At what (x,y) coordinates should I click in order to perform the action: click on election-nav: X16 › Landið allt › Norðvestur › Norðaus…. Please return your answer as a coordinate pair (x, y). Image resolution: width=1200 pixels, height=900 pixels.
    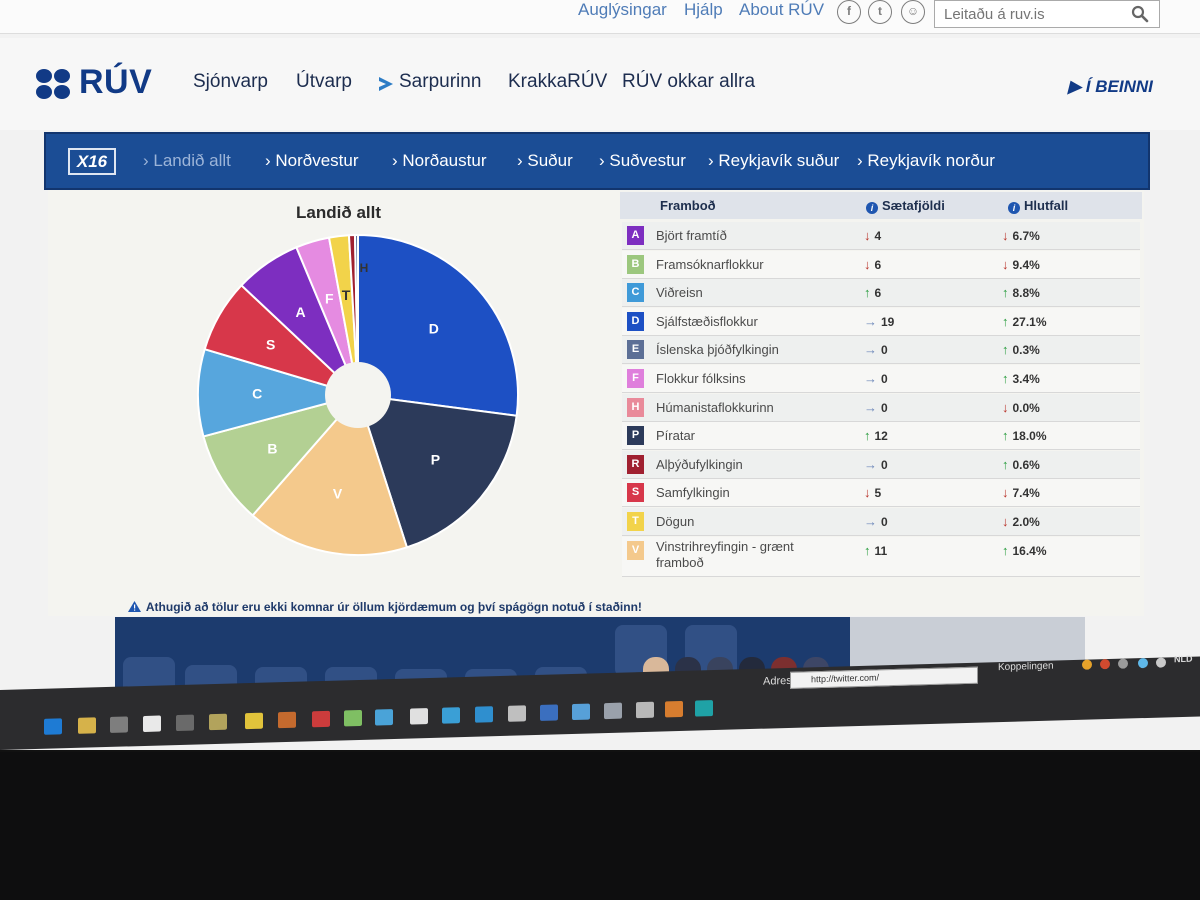
    Looking at the image, I should click on (597, 161).